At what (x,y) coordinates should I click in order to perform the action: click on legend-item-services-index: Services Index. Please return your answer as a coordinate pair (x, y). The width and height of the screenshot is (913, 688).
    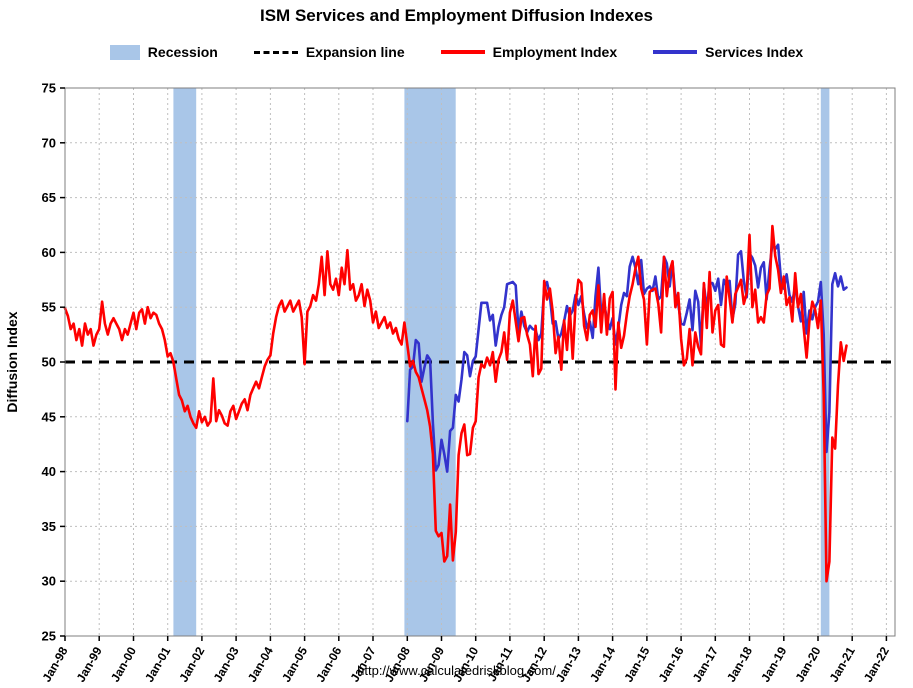
    Looking at the image, I should click on (728, 52).